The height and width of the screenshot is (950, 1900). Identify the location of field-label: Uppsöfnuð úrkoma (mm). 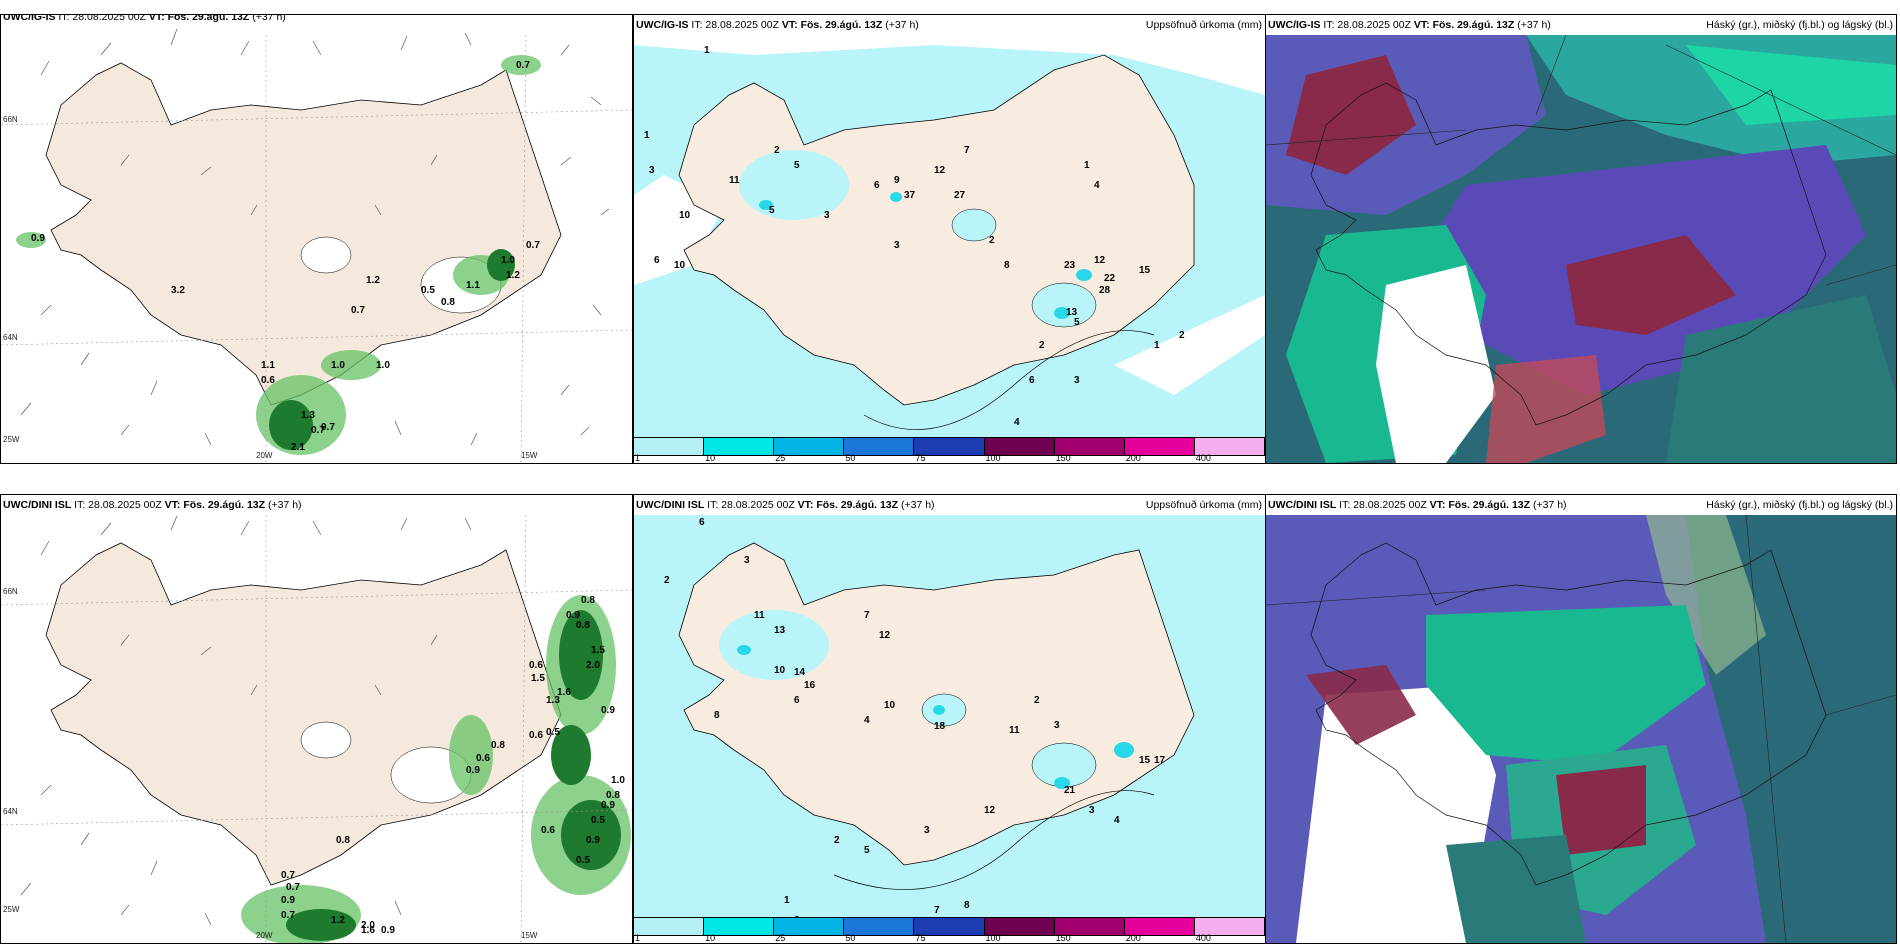
(1203, 505).